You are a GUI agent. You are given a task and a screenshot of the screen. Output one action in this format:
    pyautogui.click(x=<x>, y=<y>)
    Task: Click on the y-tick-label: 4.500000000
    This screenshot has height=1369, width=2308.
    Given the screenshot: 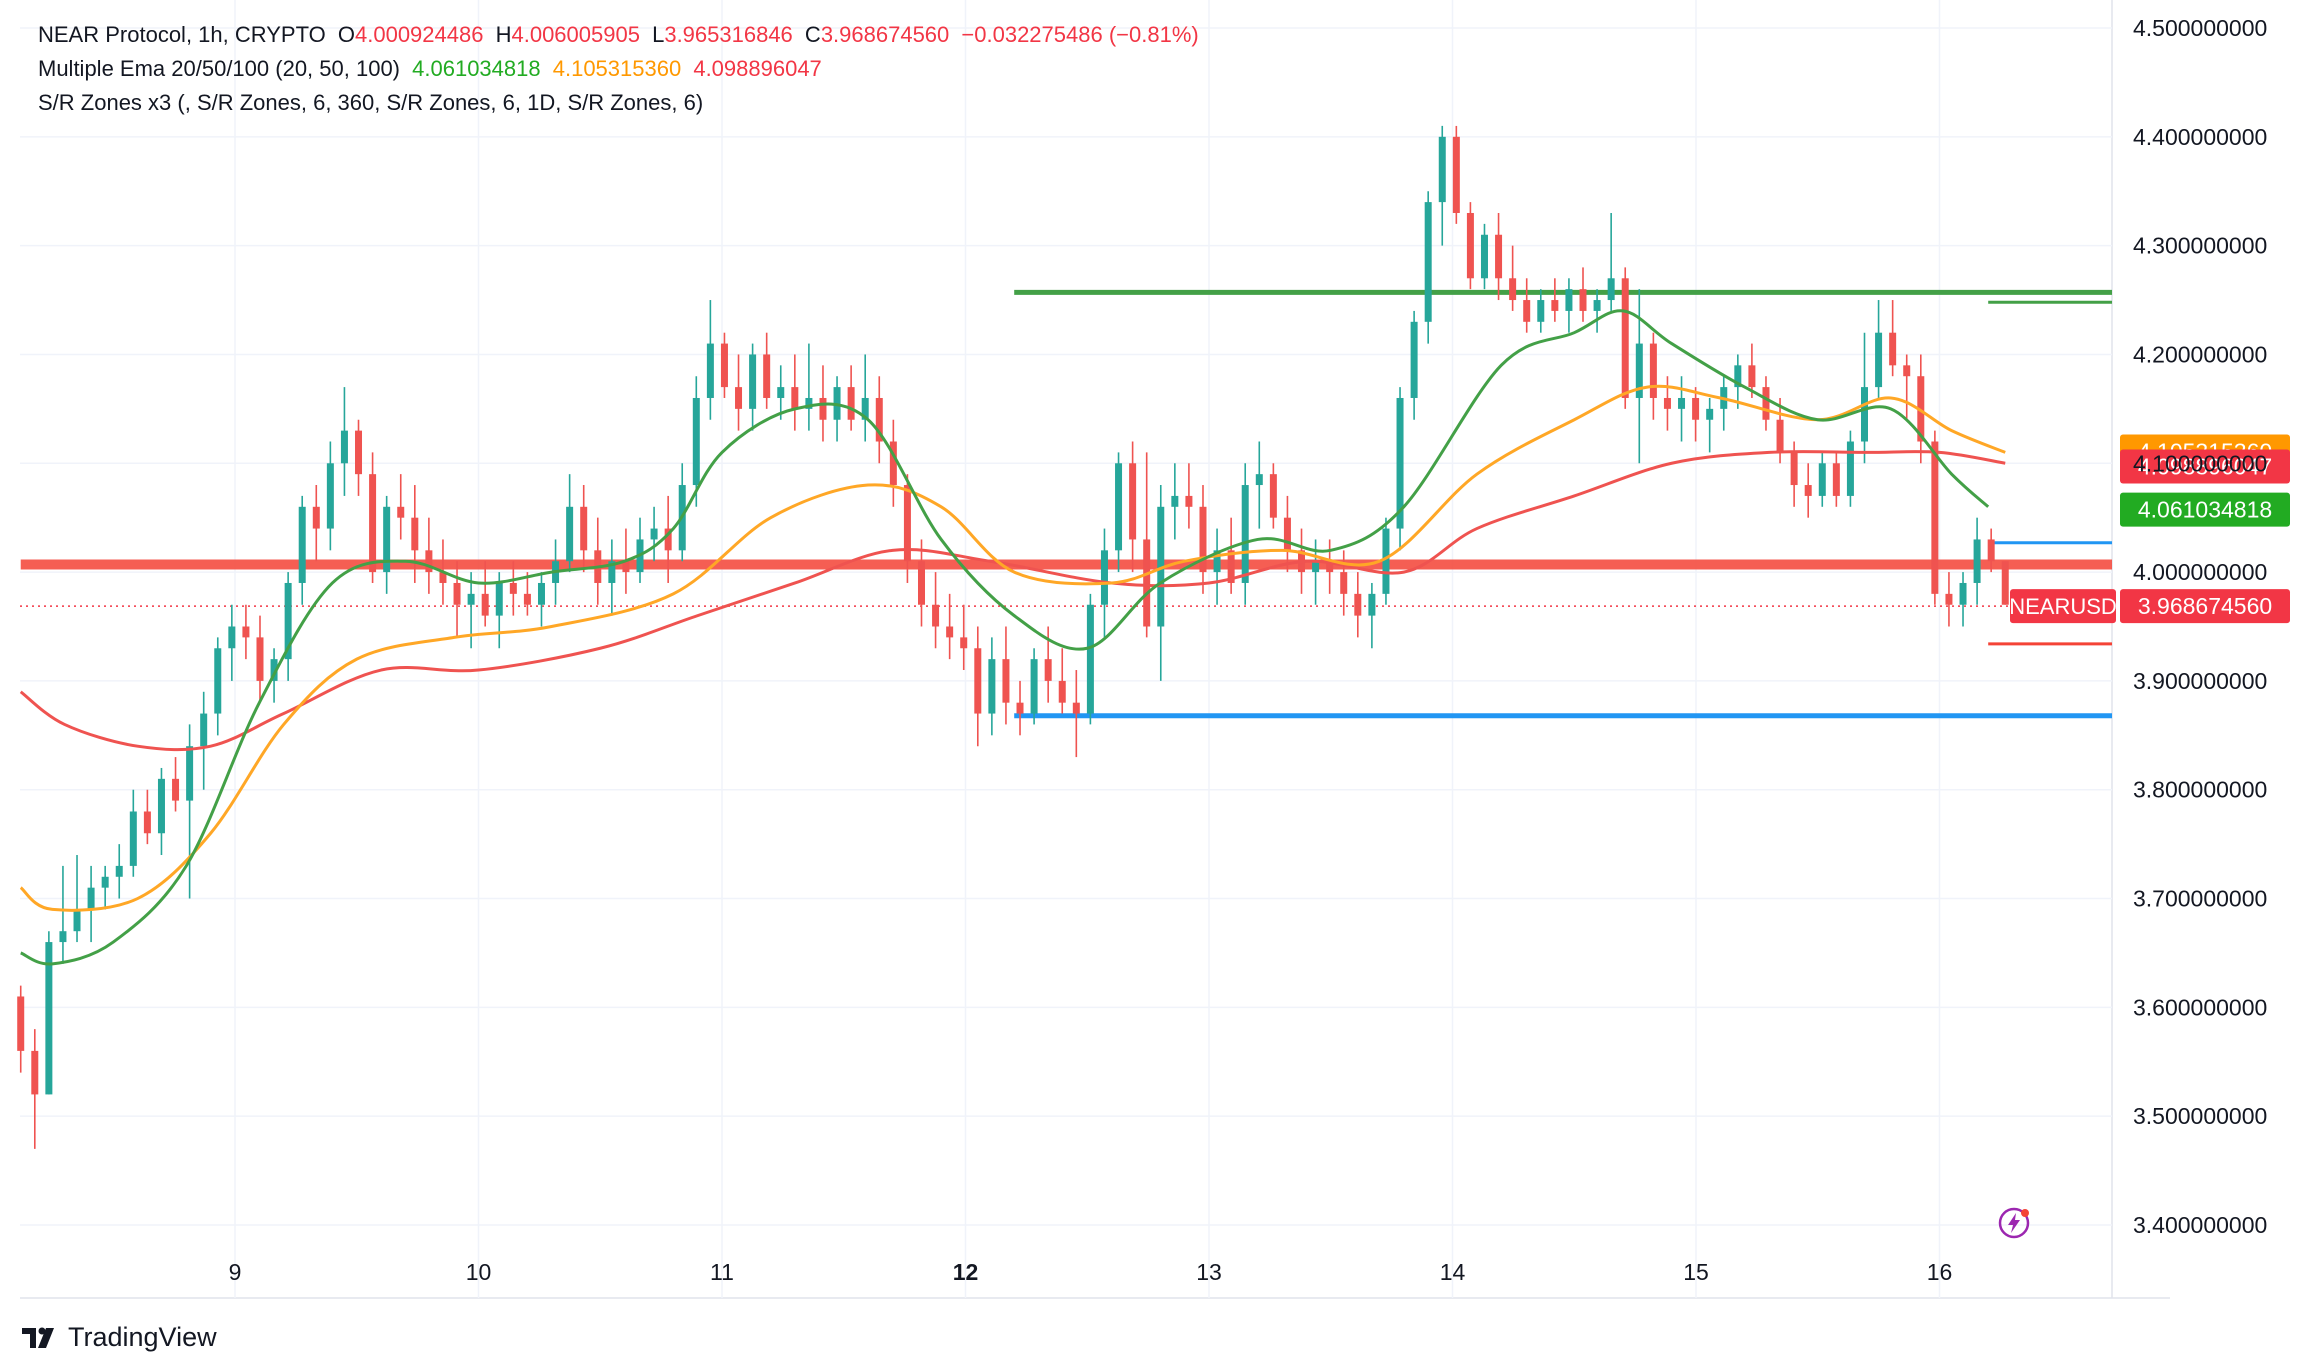 What is the action you would take?
    pyautogui.click(x=2200, y=28)
    